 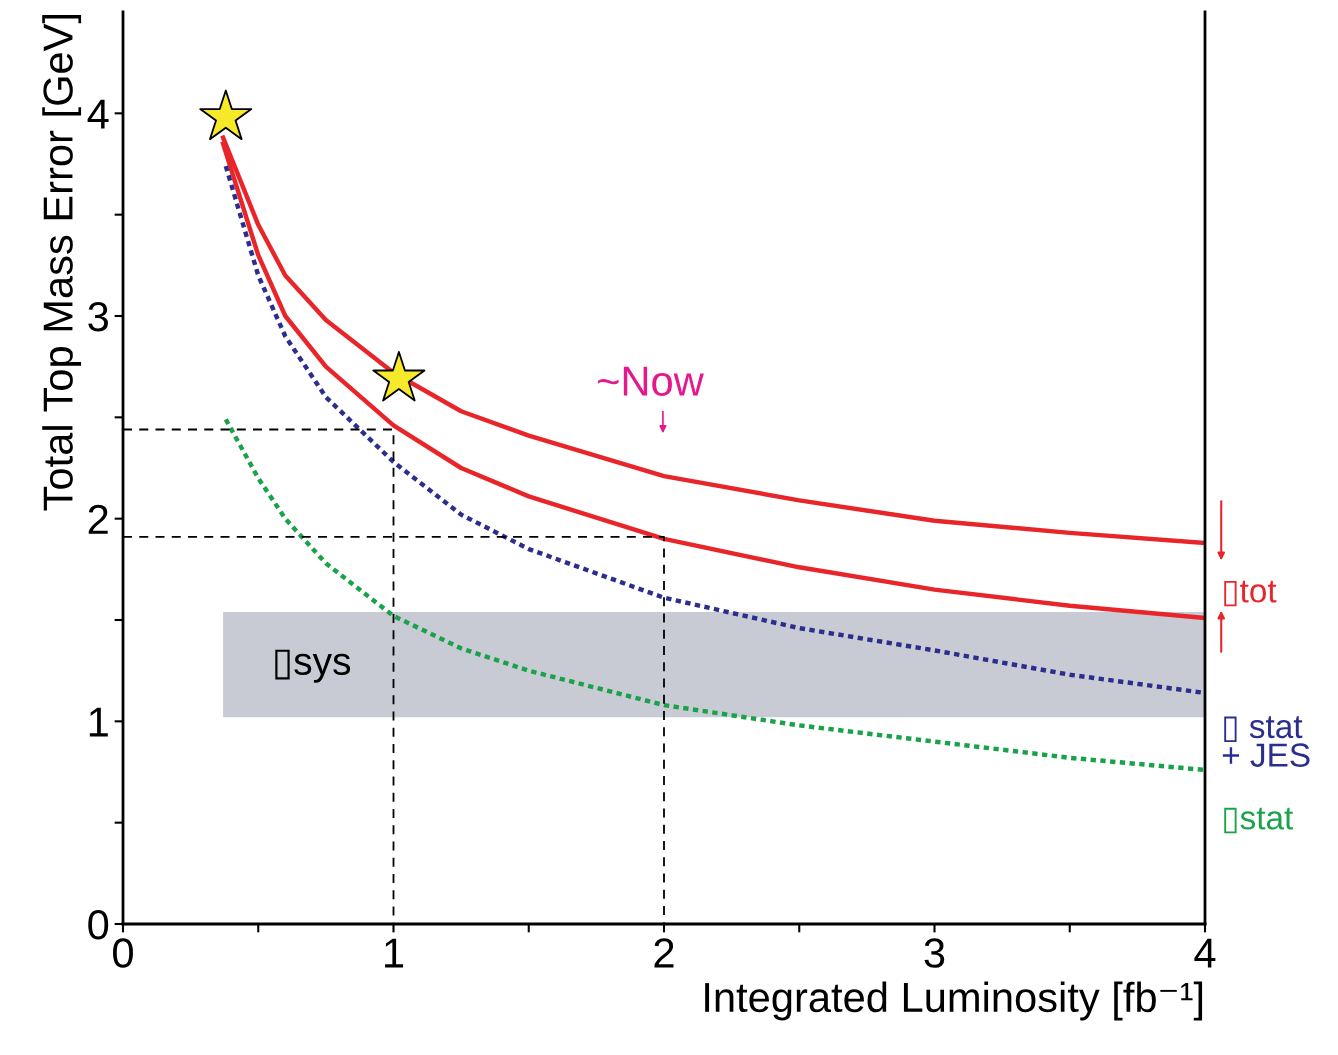 I want to click on y-axis-title: Total Top Mass Error [GeV], so click(x=62, y=262).